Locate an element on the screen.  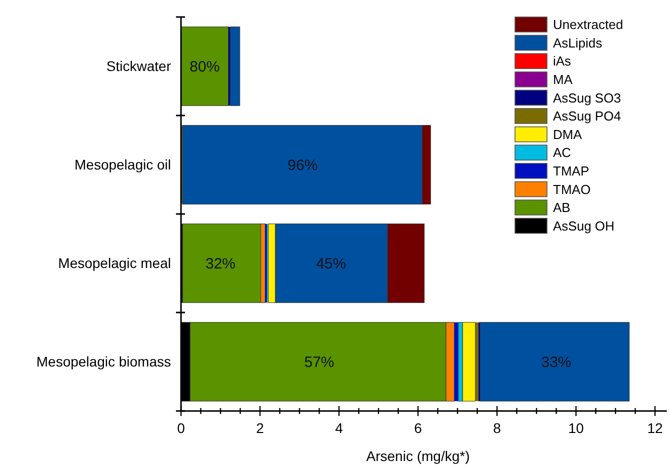
legend-label: DMA is located at coordinates (567, 134).